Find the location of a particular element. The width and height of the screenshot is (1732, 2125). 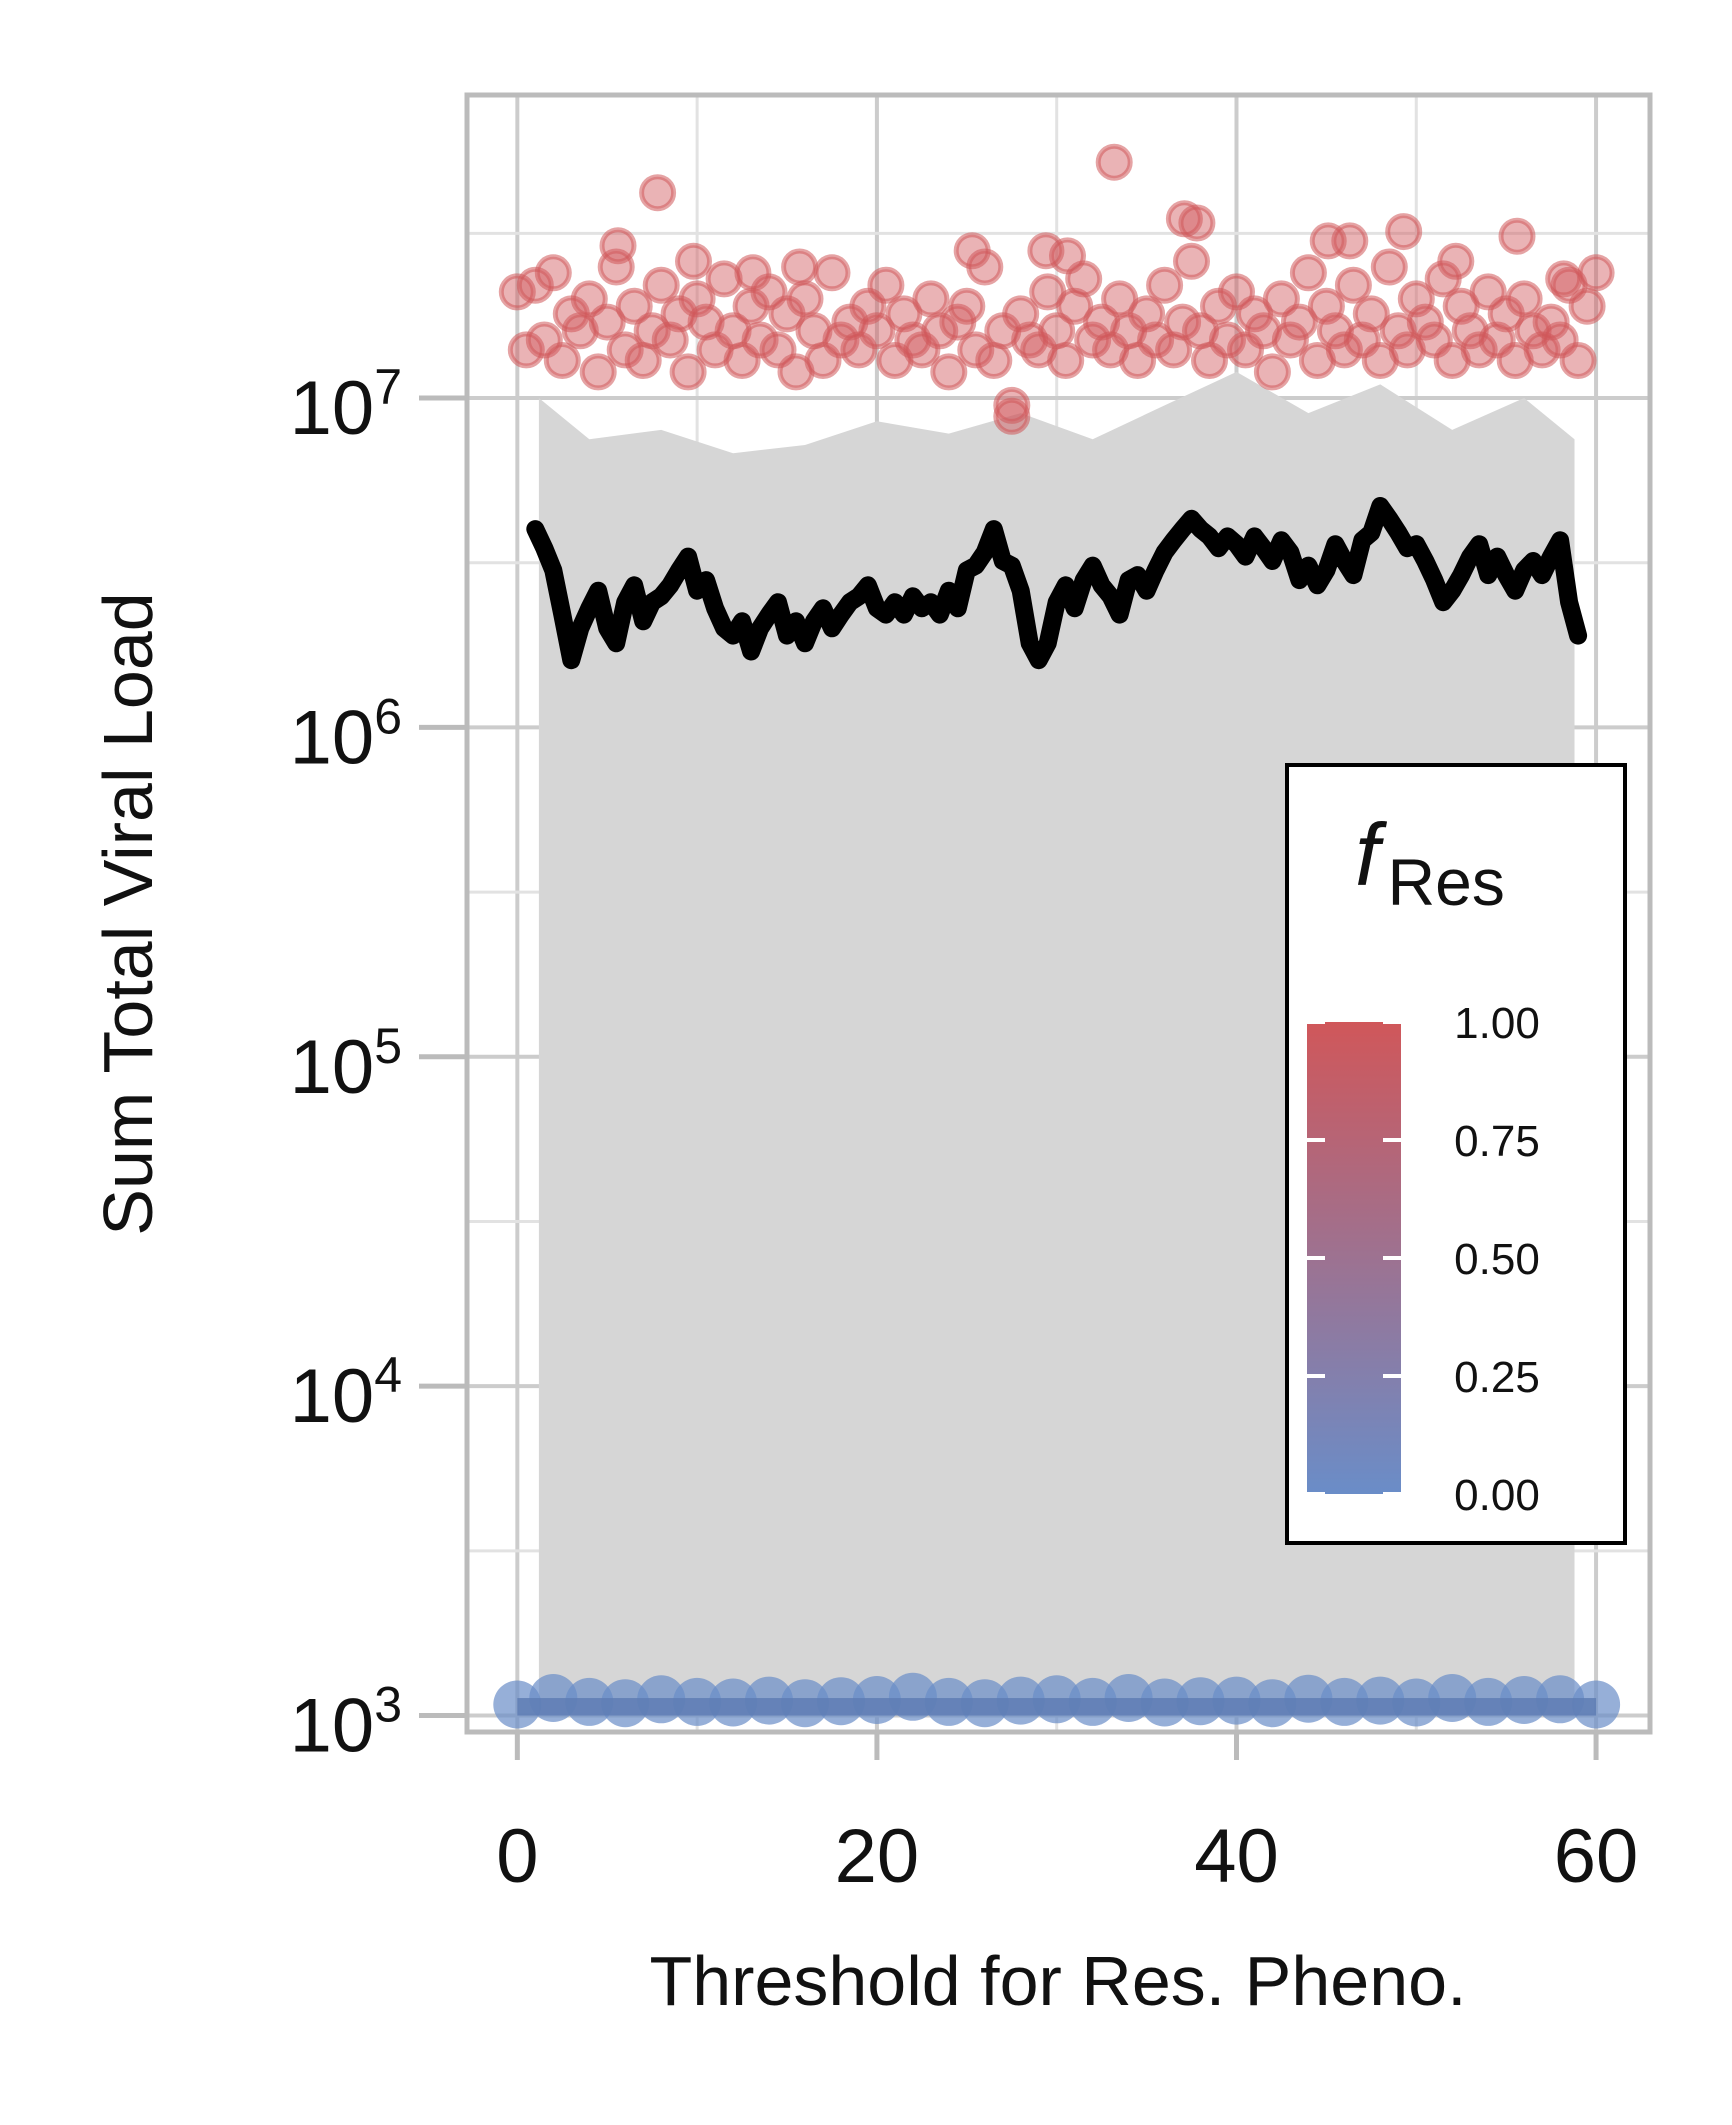

legend-tick-label: 0.25 is located at coordinates (1497, 1377).